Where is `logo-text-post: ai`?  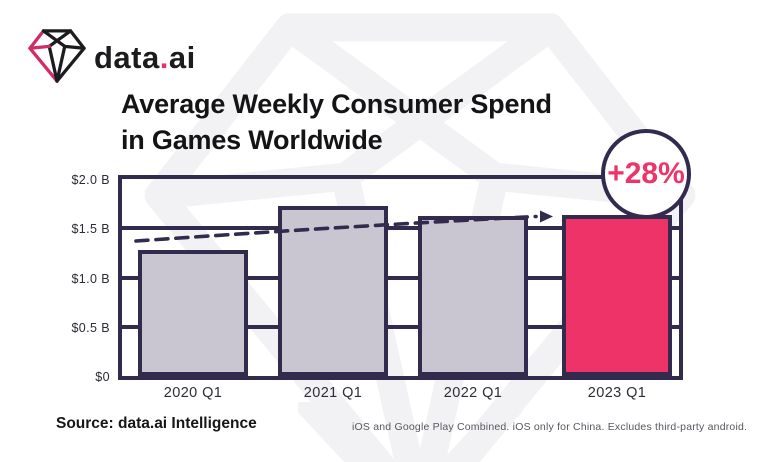
logo-text-post: ai is located at coordinates (182, 57).